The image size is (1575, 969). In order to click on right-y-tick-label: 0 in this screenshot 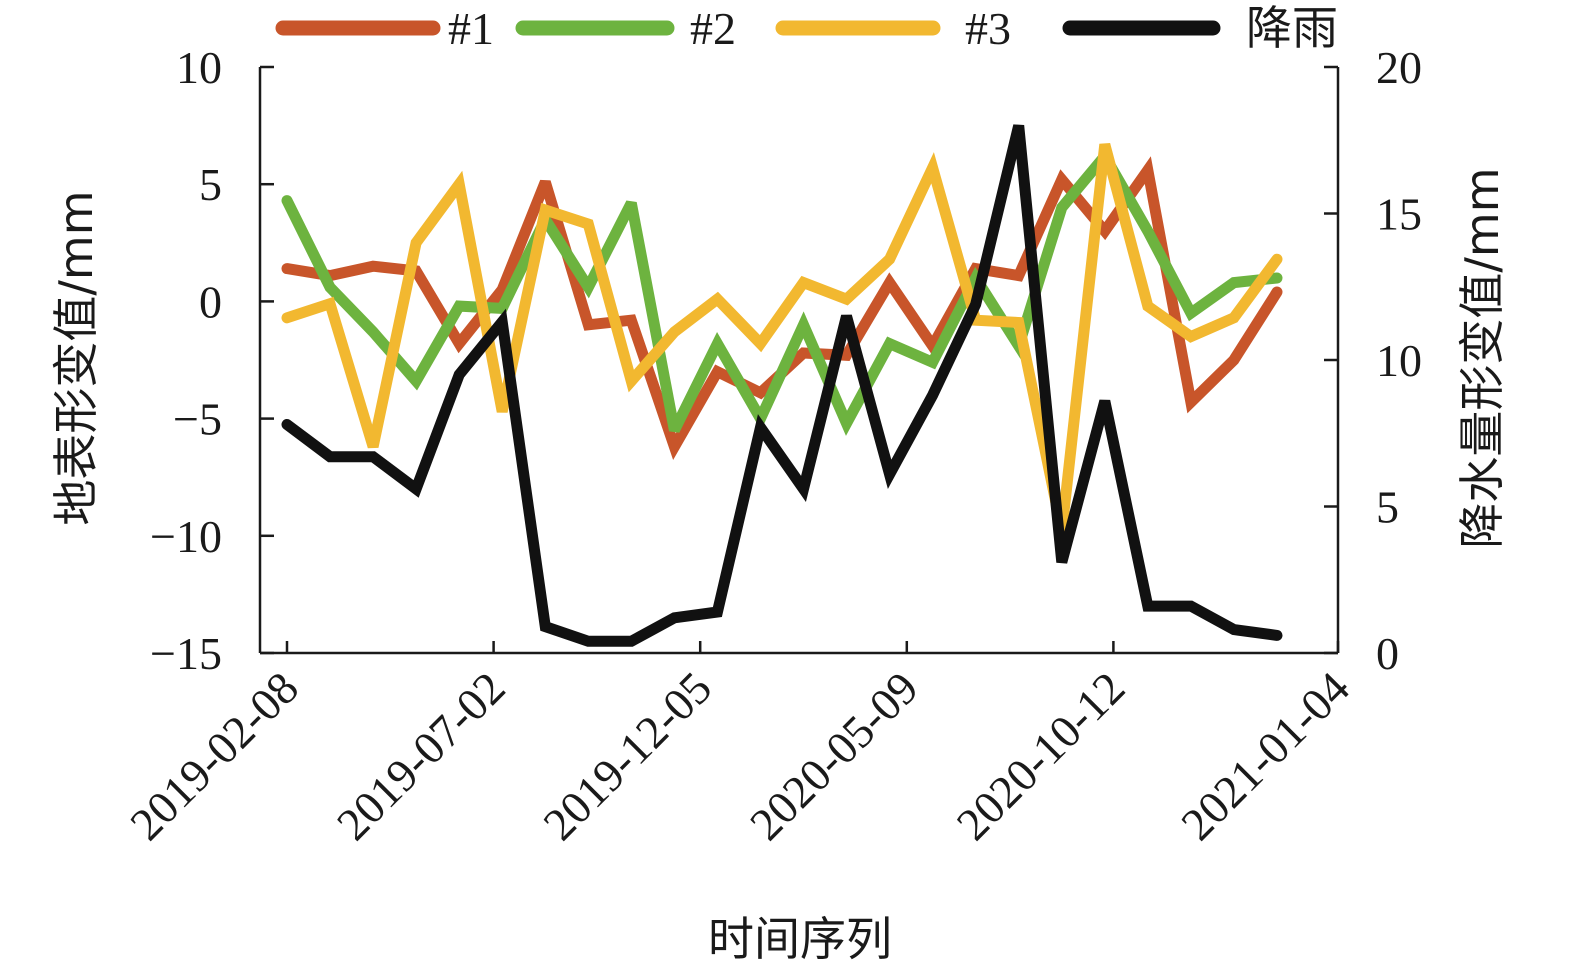, I will do `click(1387, 653)`.